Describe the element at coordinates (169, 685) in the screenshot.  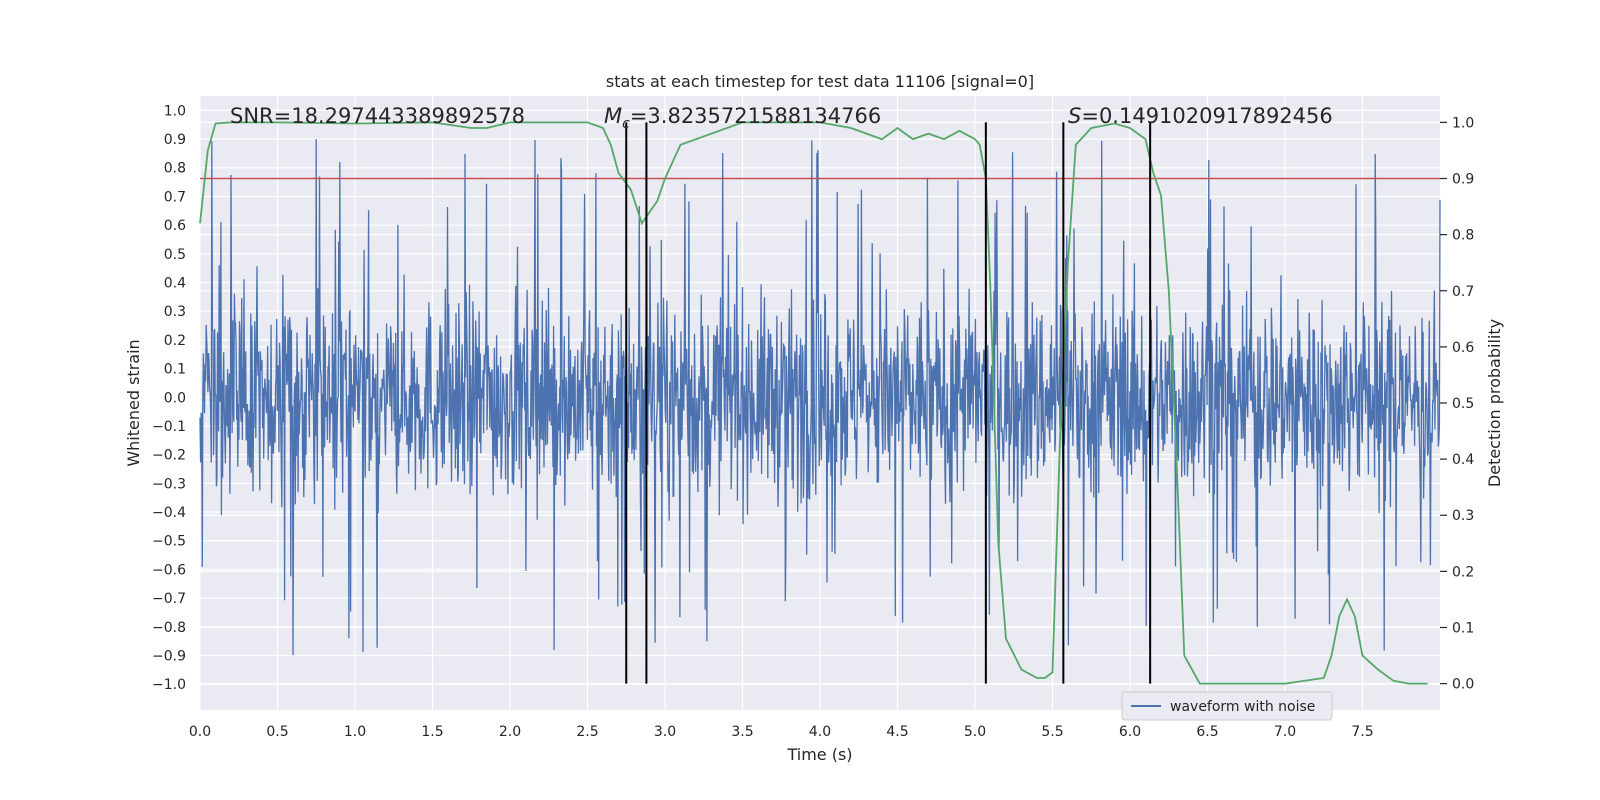
I see `left-tick-label: −1.0` at that location.